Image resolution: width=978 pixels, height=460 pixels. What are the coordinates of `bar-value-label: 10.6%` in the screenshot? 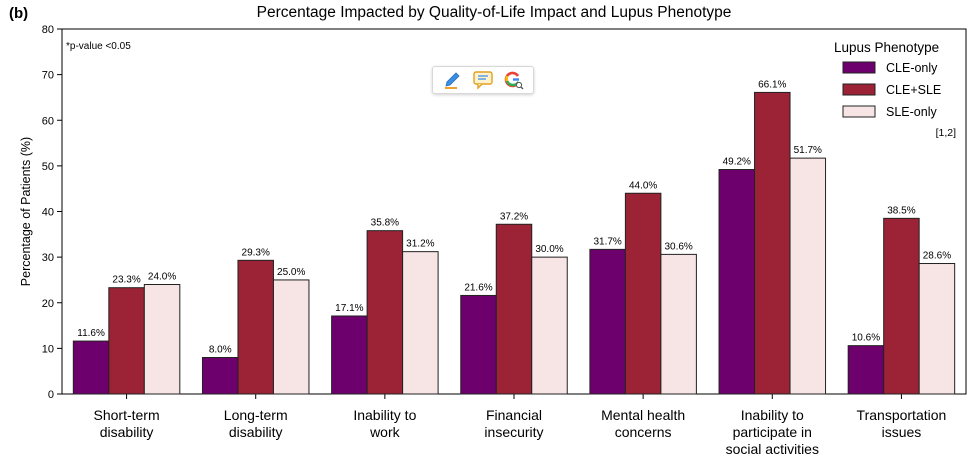 It's located at (866, 338).